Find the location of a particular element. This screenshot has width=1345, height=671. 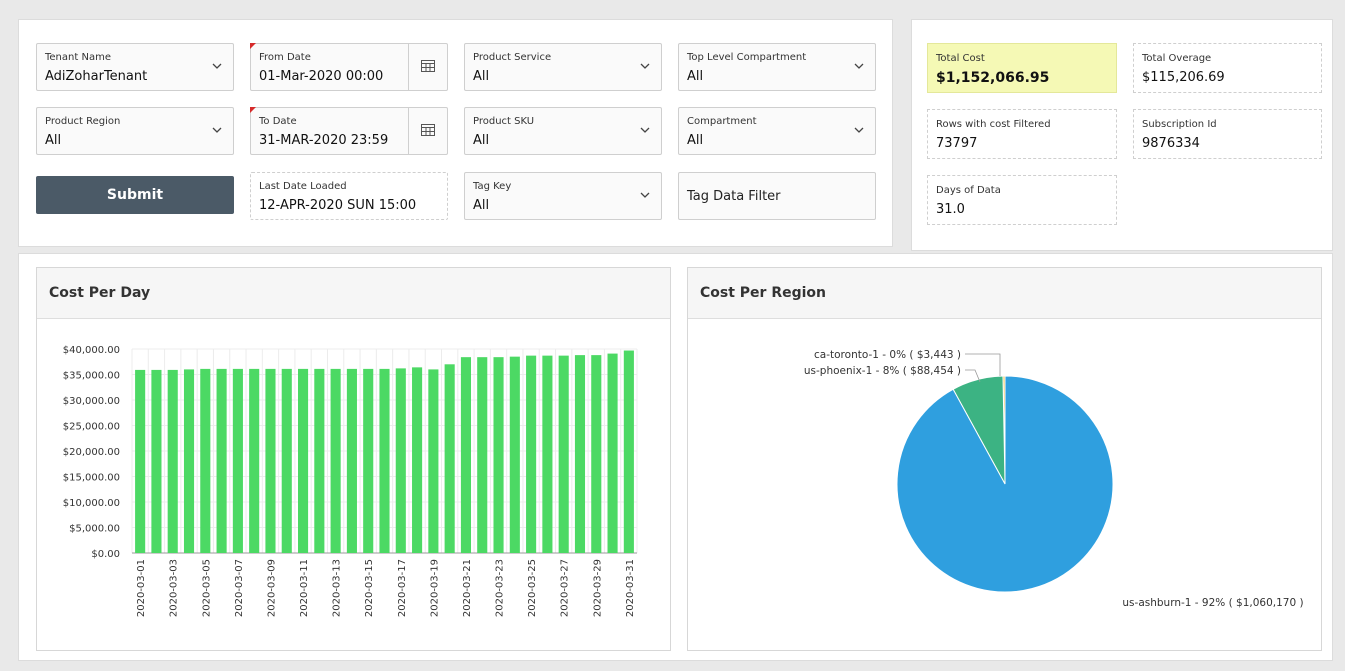

total-cost-value: $1,152,066.95 is located at coordinates (993, 78).